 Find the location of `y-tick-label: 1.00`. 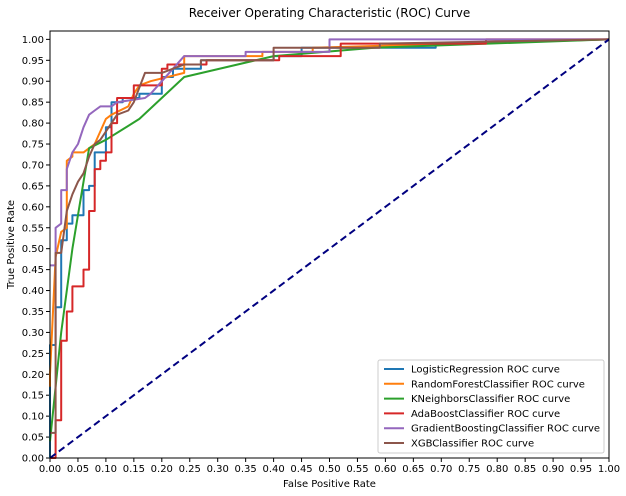

y-tick-label: 1.00 is located at coordinates (33, 40).